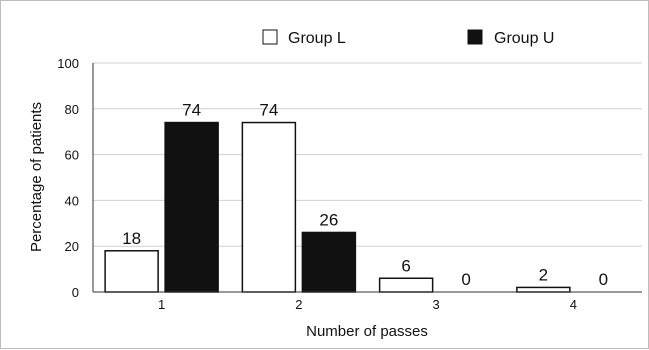 This screenshot has height=350, width=649. I want to click on y-axis-ticks: 0 20 40 60 80 100, so click(68, 178).